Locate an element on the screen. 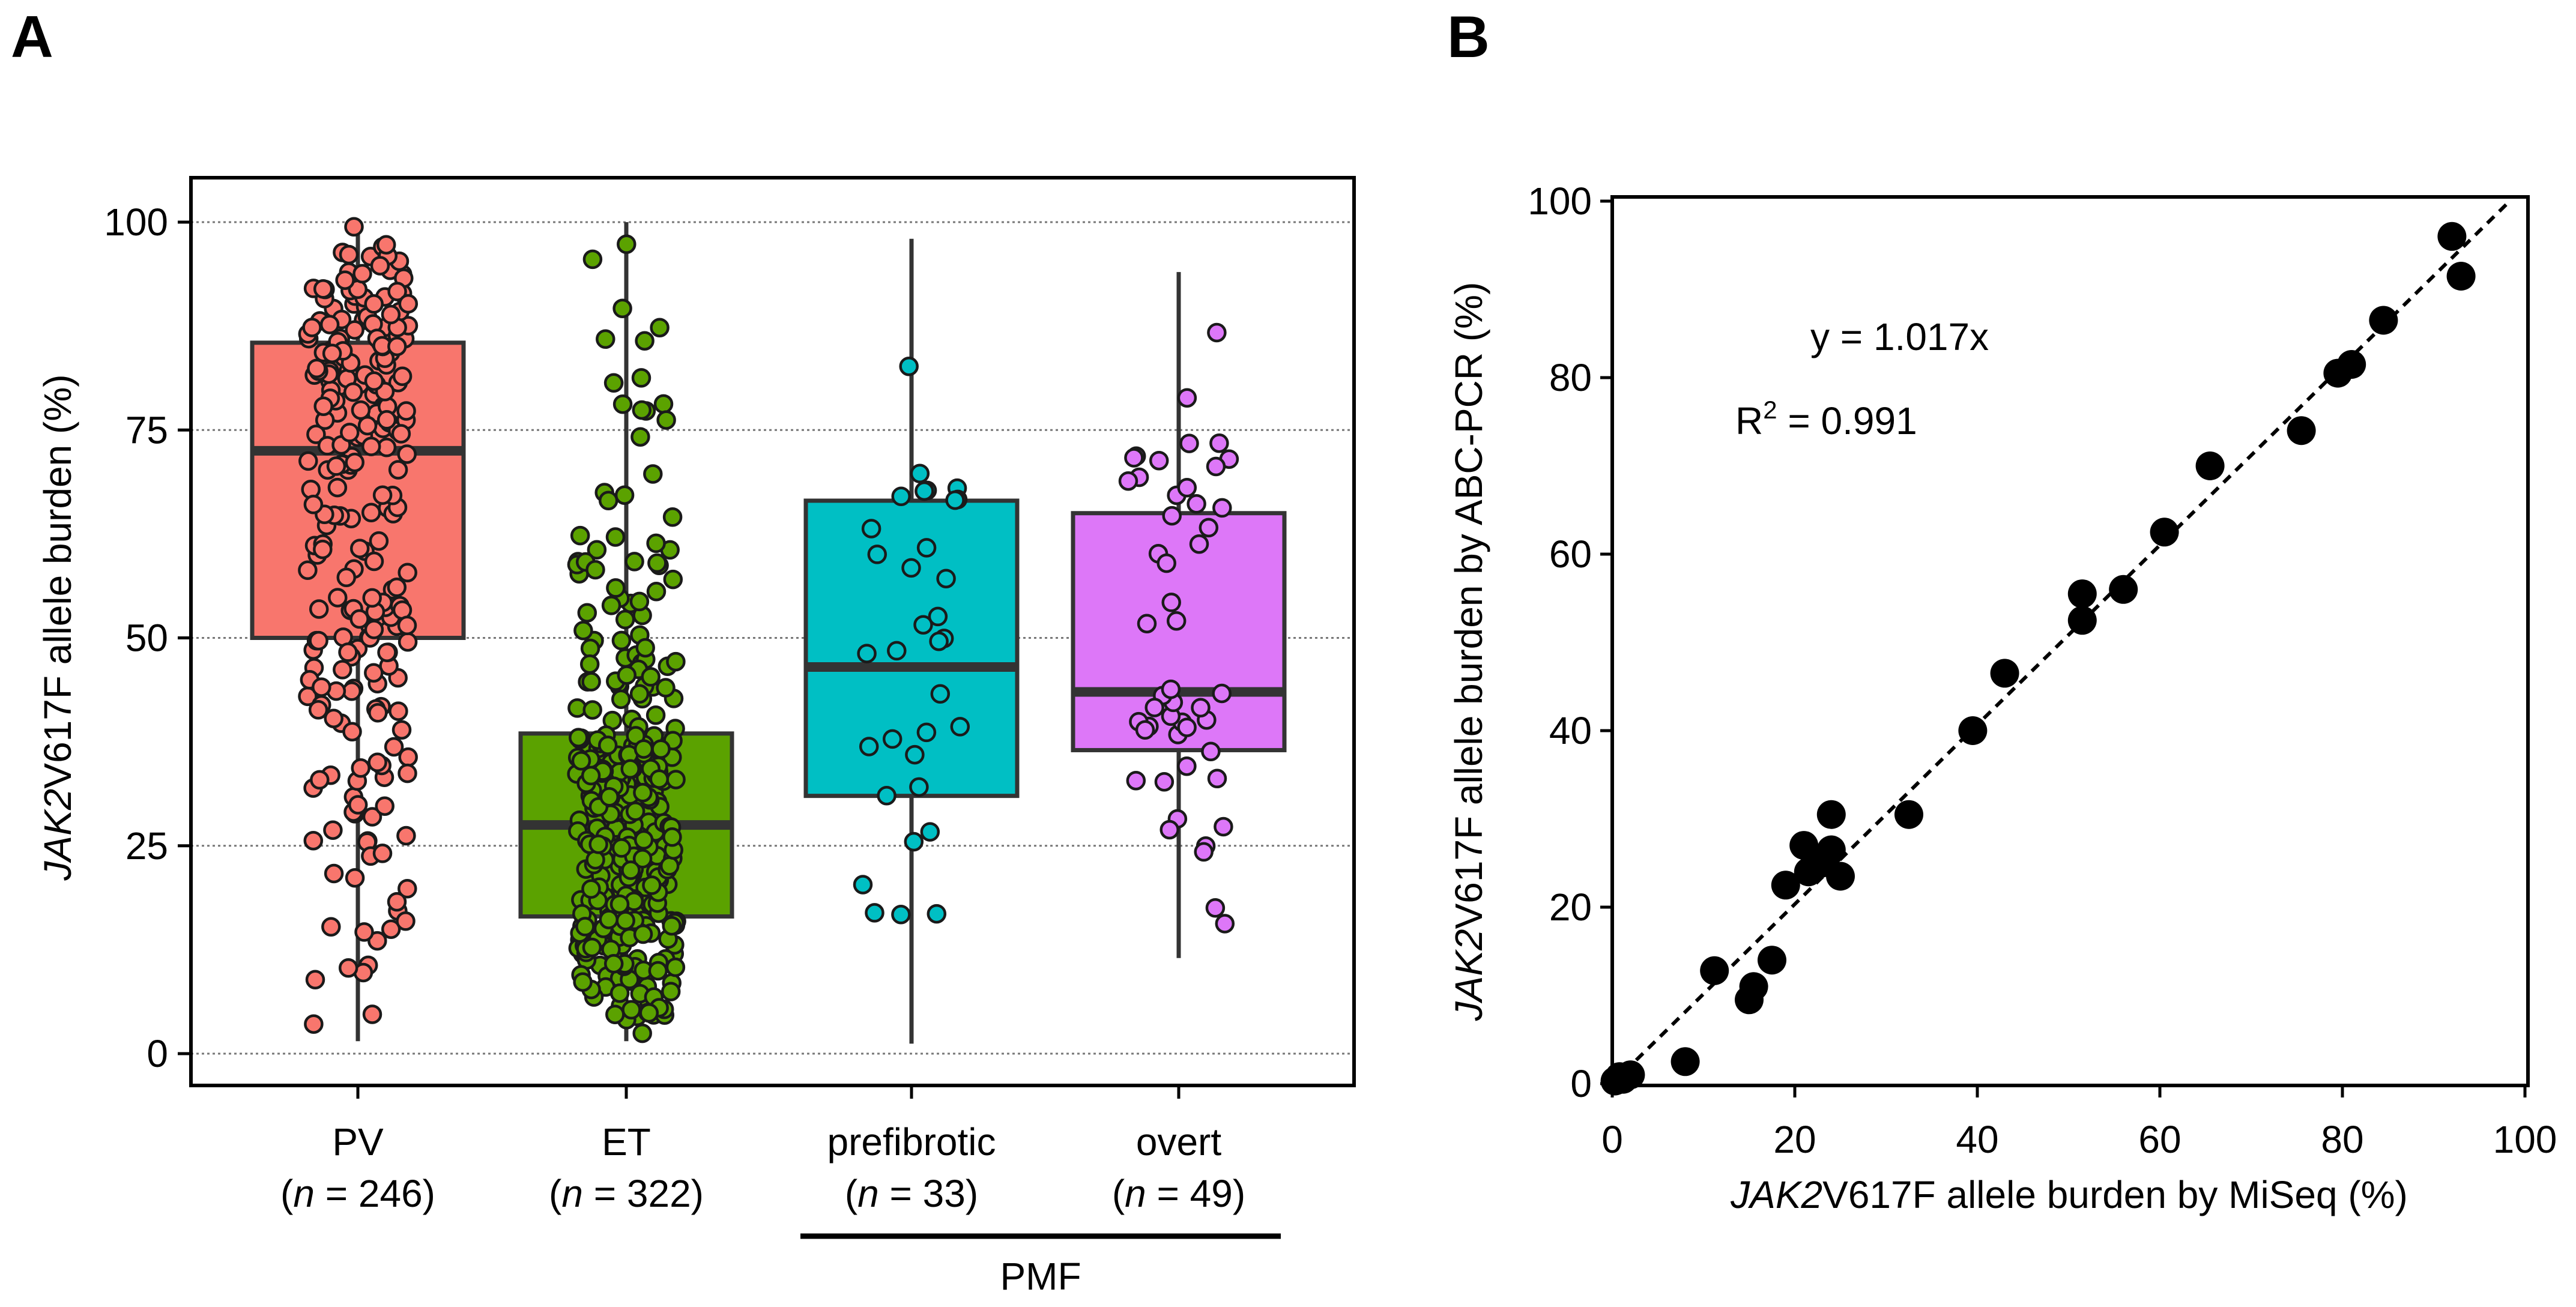 The height and width of the screenshot is (1307, 2576). a-points-overt is located at coordinates (1178, 628).